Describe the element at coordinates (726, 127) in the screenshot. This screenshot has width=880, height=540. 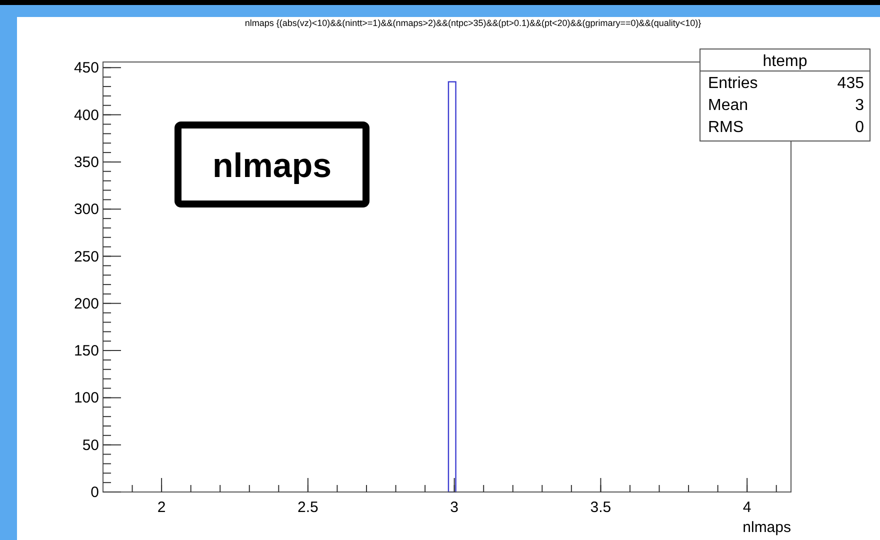
I see `annotation: RMS` at that location.